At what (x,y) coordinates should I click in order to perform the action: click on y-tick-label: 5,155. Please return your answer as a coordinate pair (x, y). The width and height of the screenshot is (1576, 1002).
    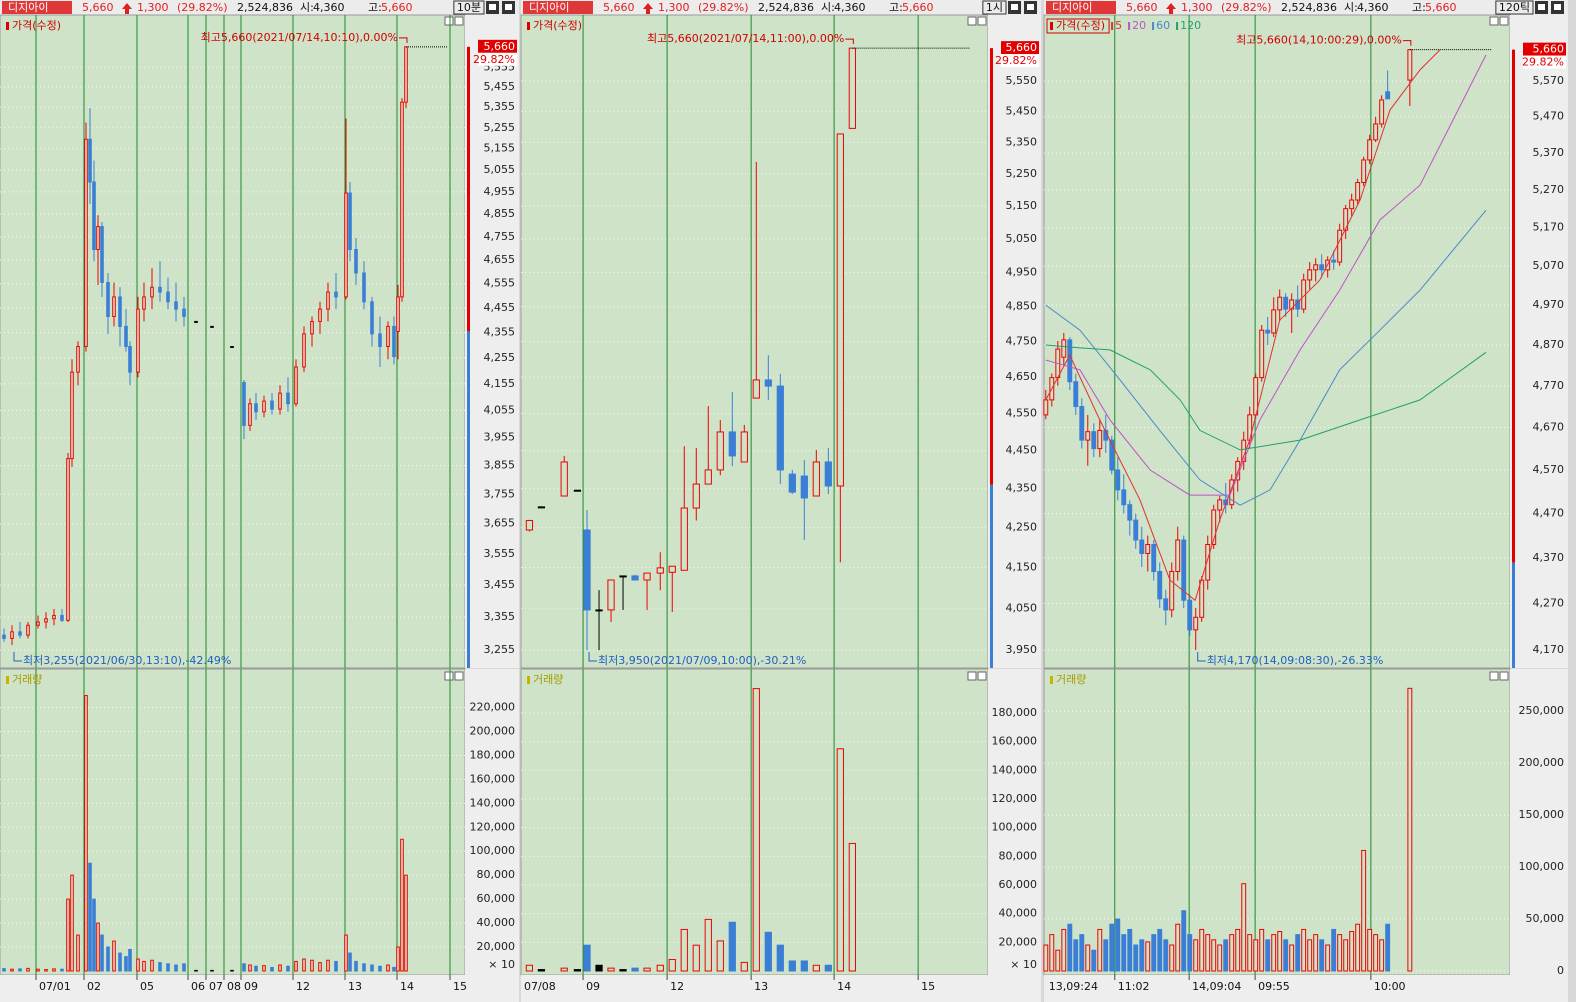
    Looking at the image, I should click on (500, 148).